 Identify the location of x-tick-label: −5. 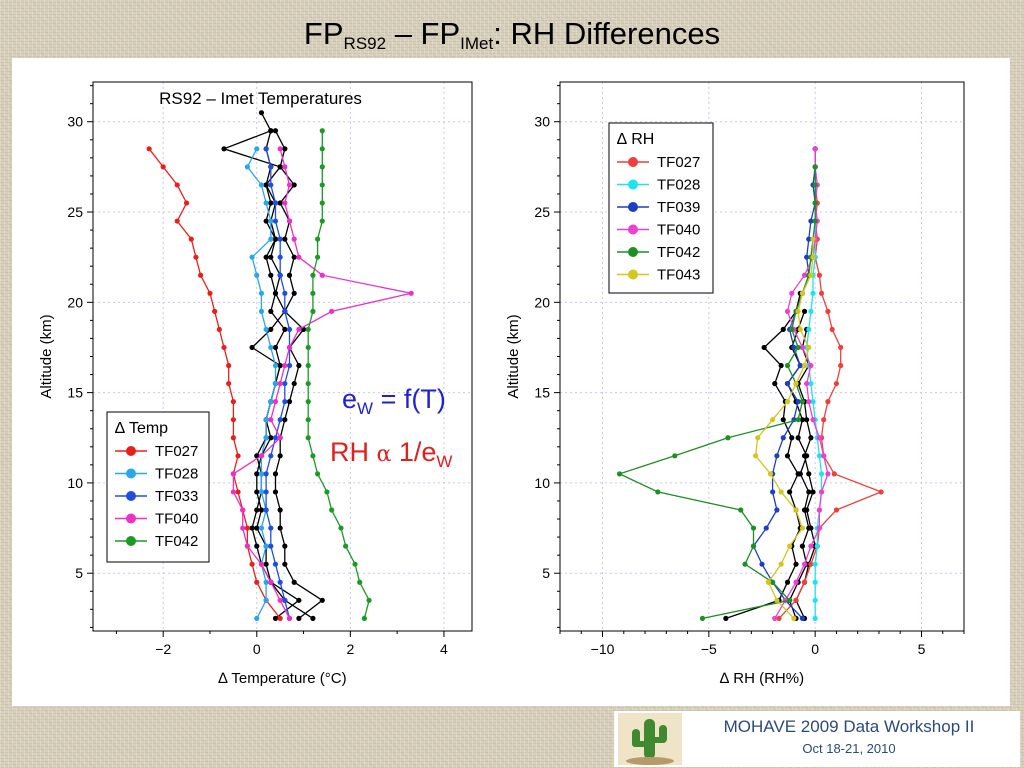
(709, 649).